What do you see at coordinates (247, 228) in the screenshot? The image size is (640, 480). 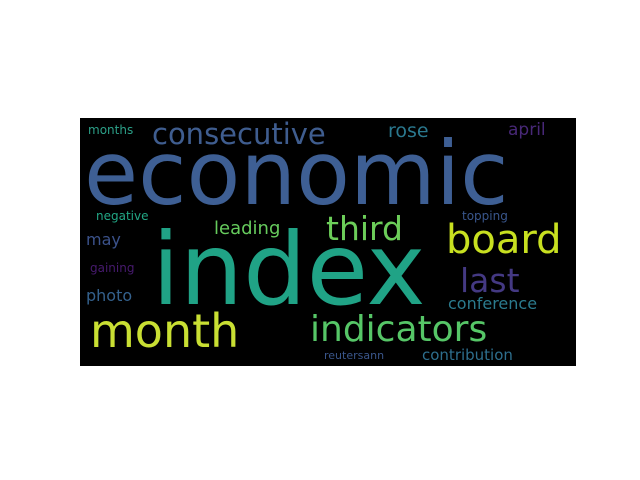 I see `word-leading: leading` at bounding box center [247, 228].